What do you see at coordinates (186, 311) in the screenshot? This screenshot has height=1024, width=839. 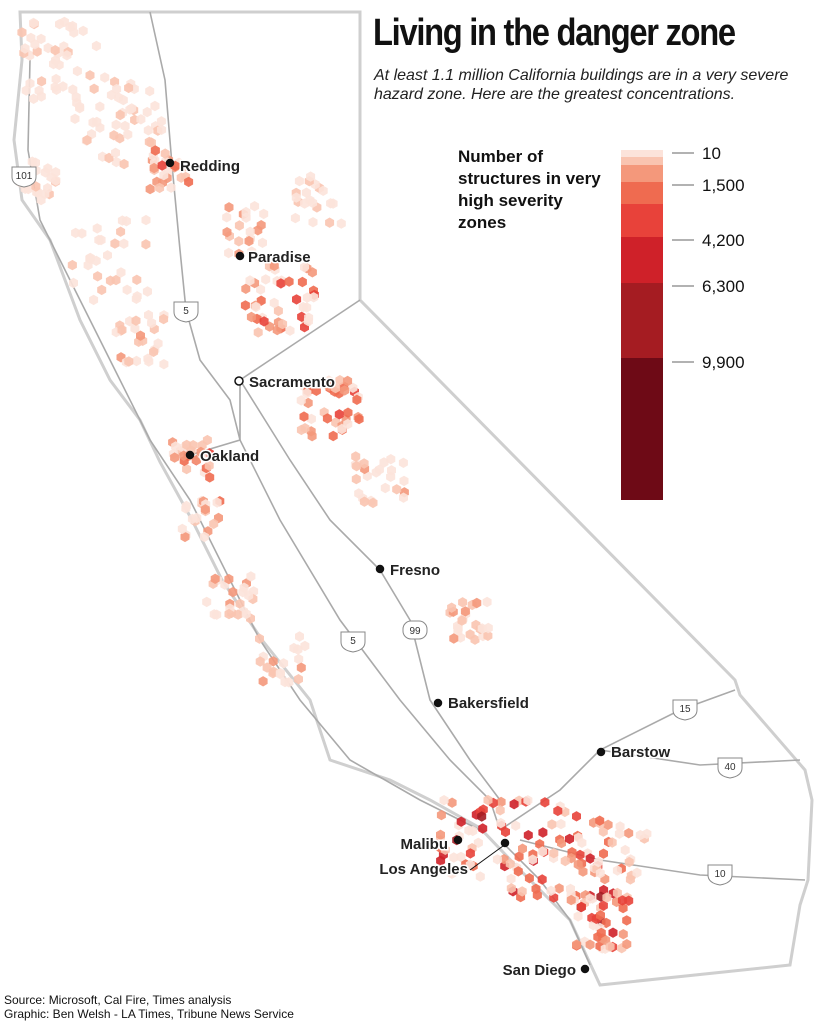 I see `highway-label: 5` at bounding box center [186, 311].